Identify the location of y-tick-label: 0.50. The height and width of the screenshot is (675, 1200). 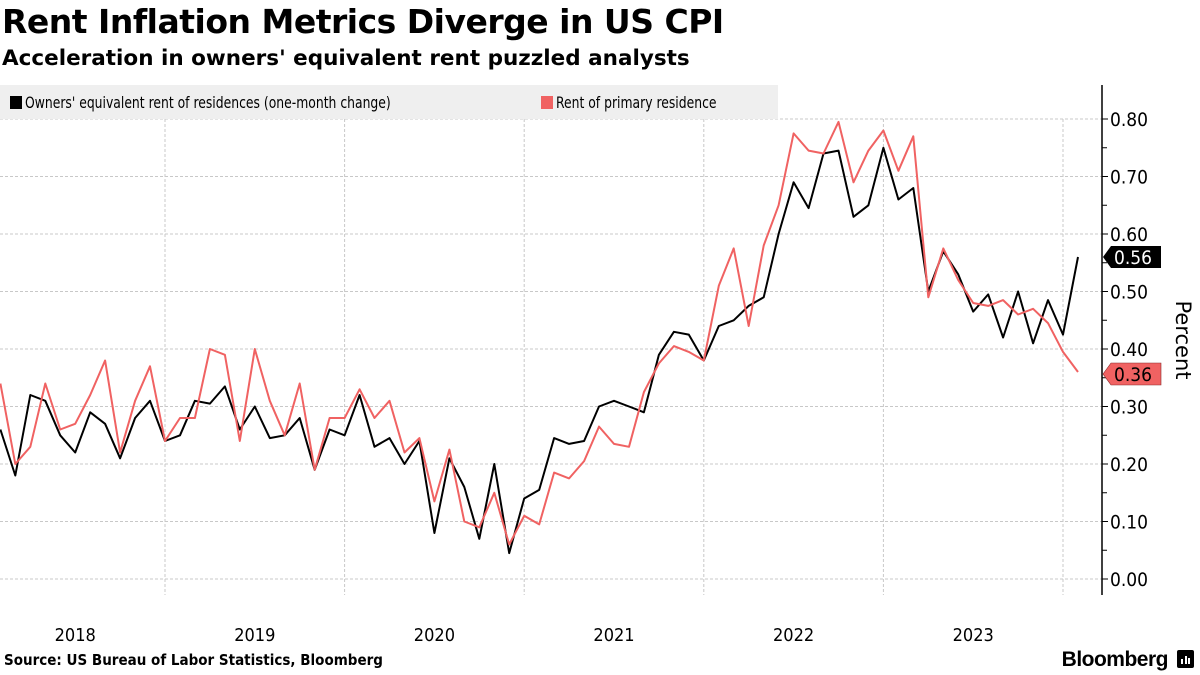
(1129, 293).